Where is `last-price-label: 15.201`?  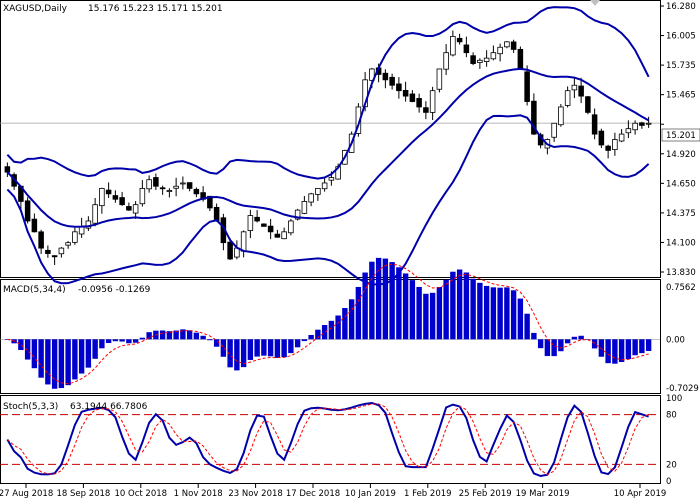
last-price-label: 15.201 is located at coordinates (681, 136).